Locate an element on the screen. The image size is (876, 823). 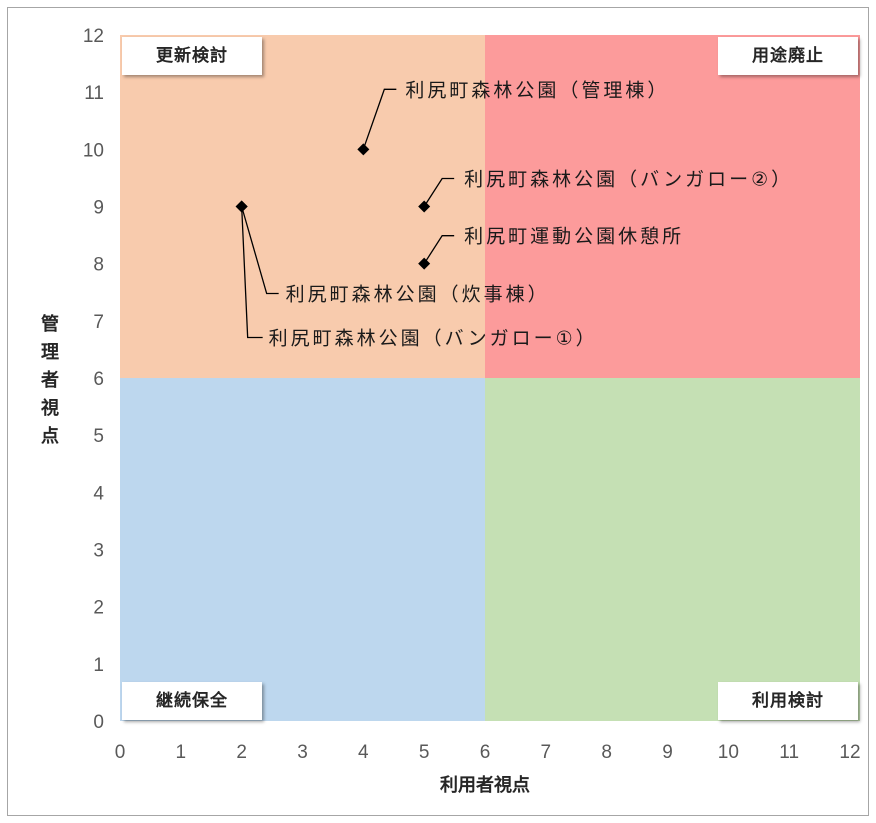
data-point-label: 利尻町森林公園（管理棟） is located at coordinates (537, 90).